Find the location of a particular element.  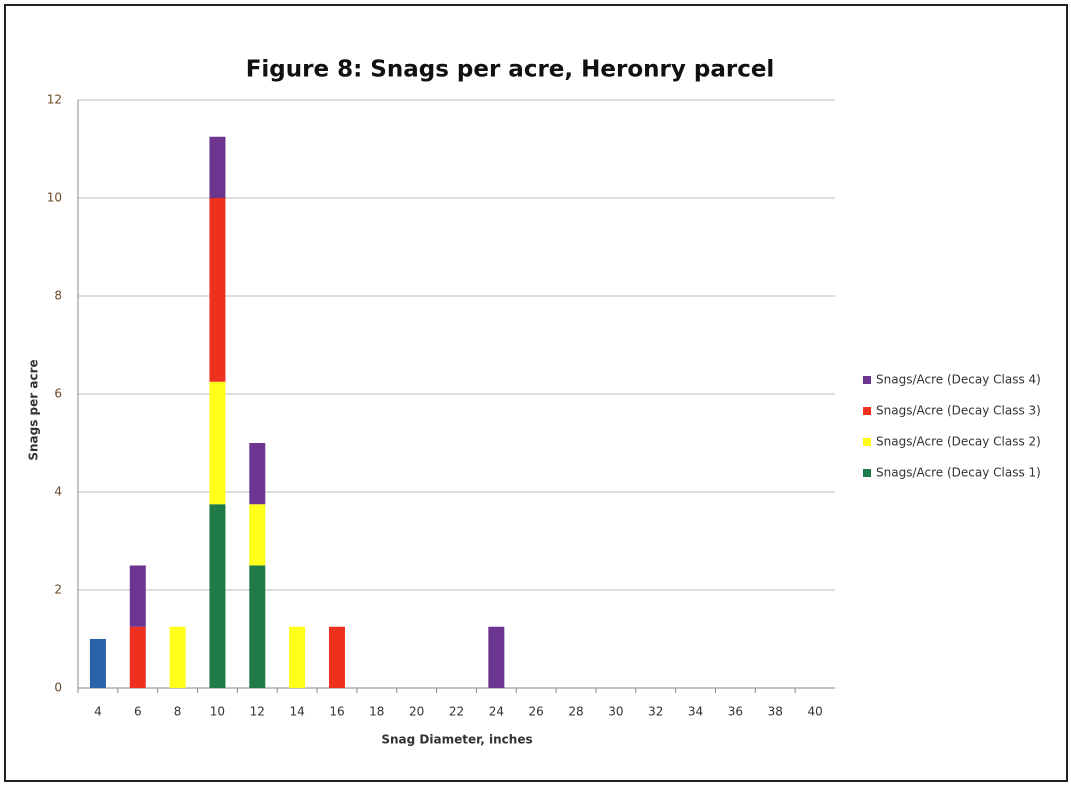

x-tick-label: 28 is located at coordinates (575, 712).